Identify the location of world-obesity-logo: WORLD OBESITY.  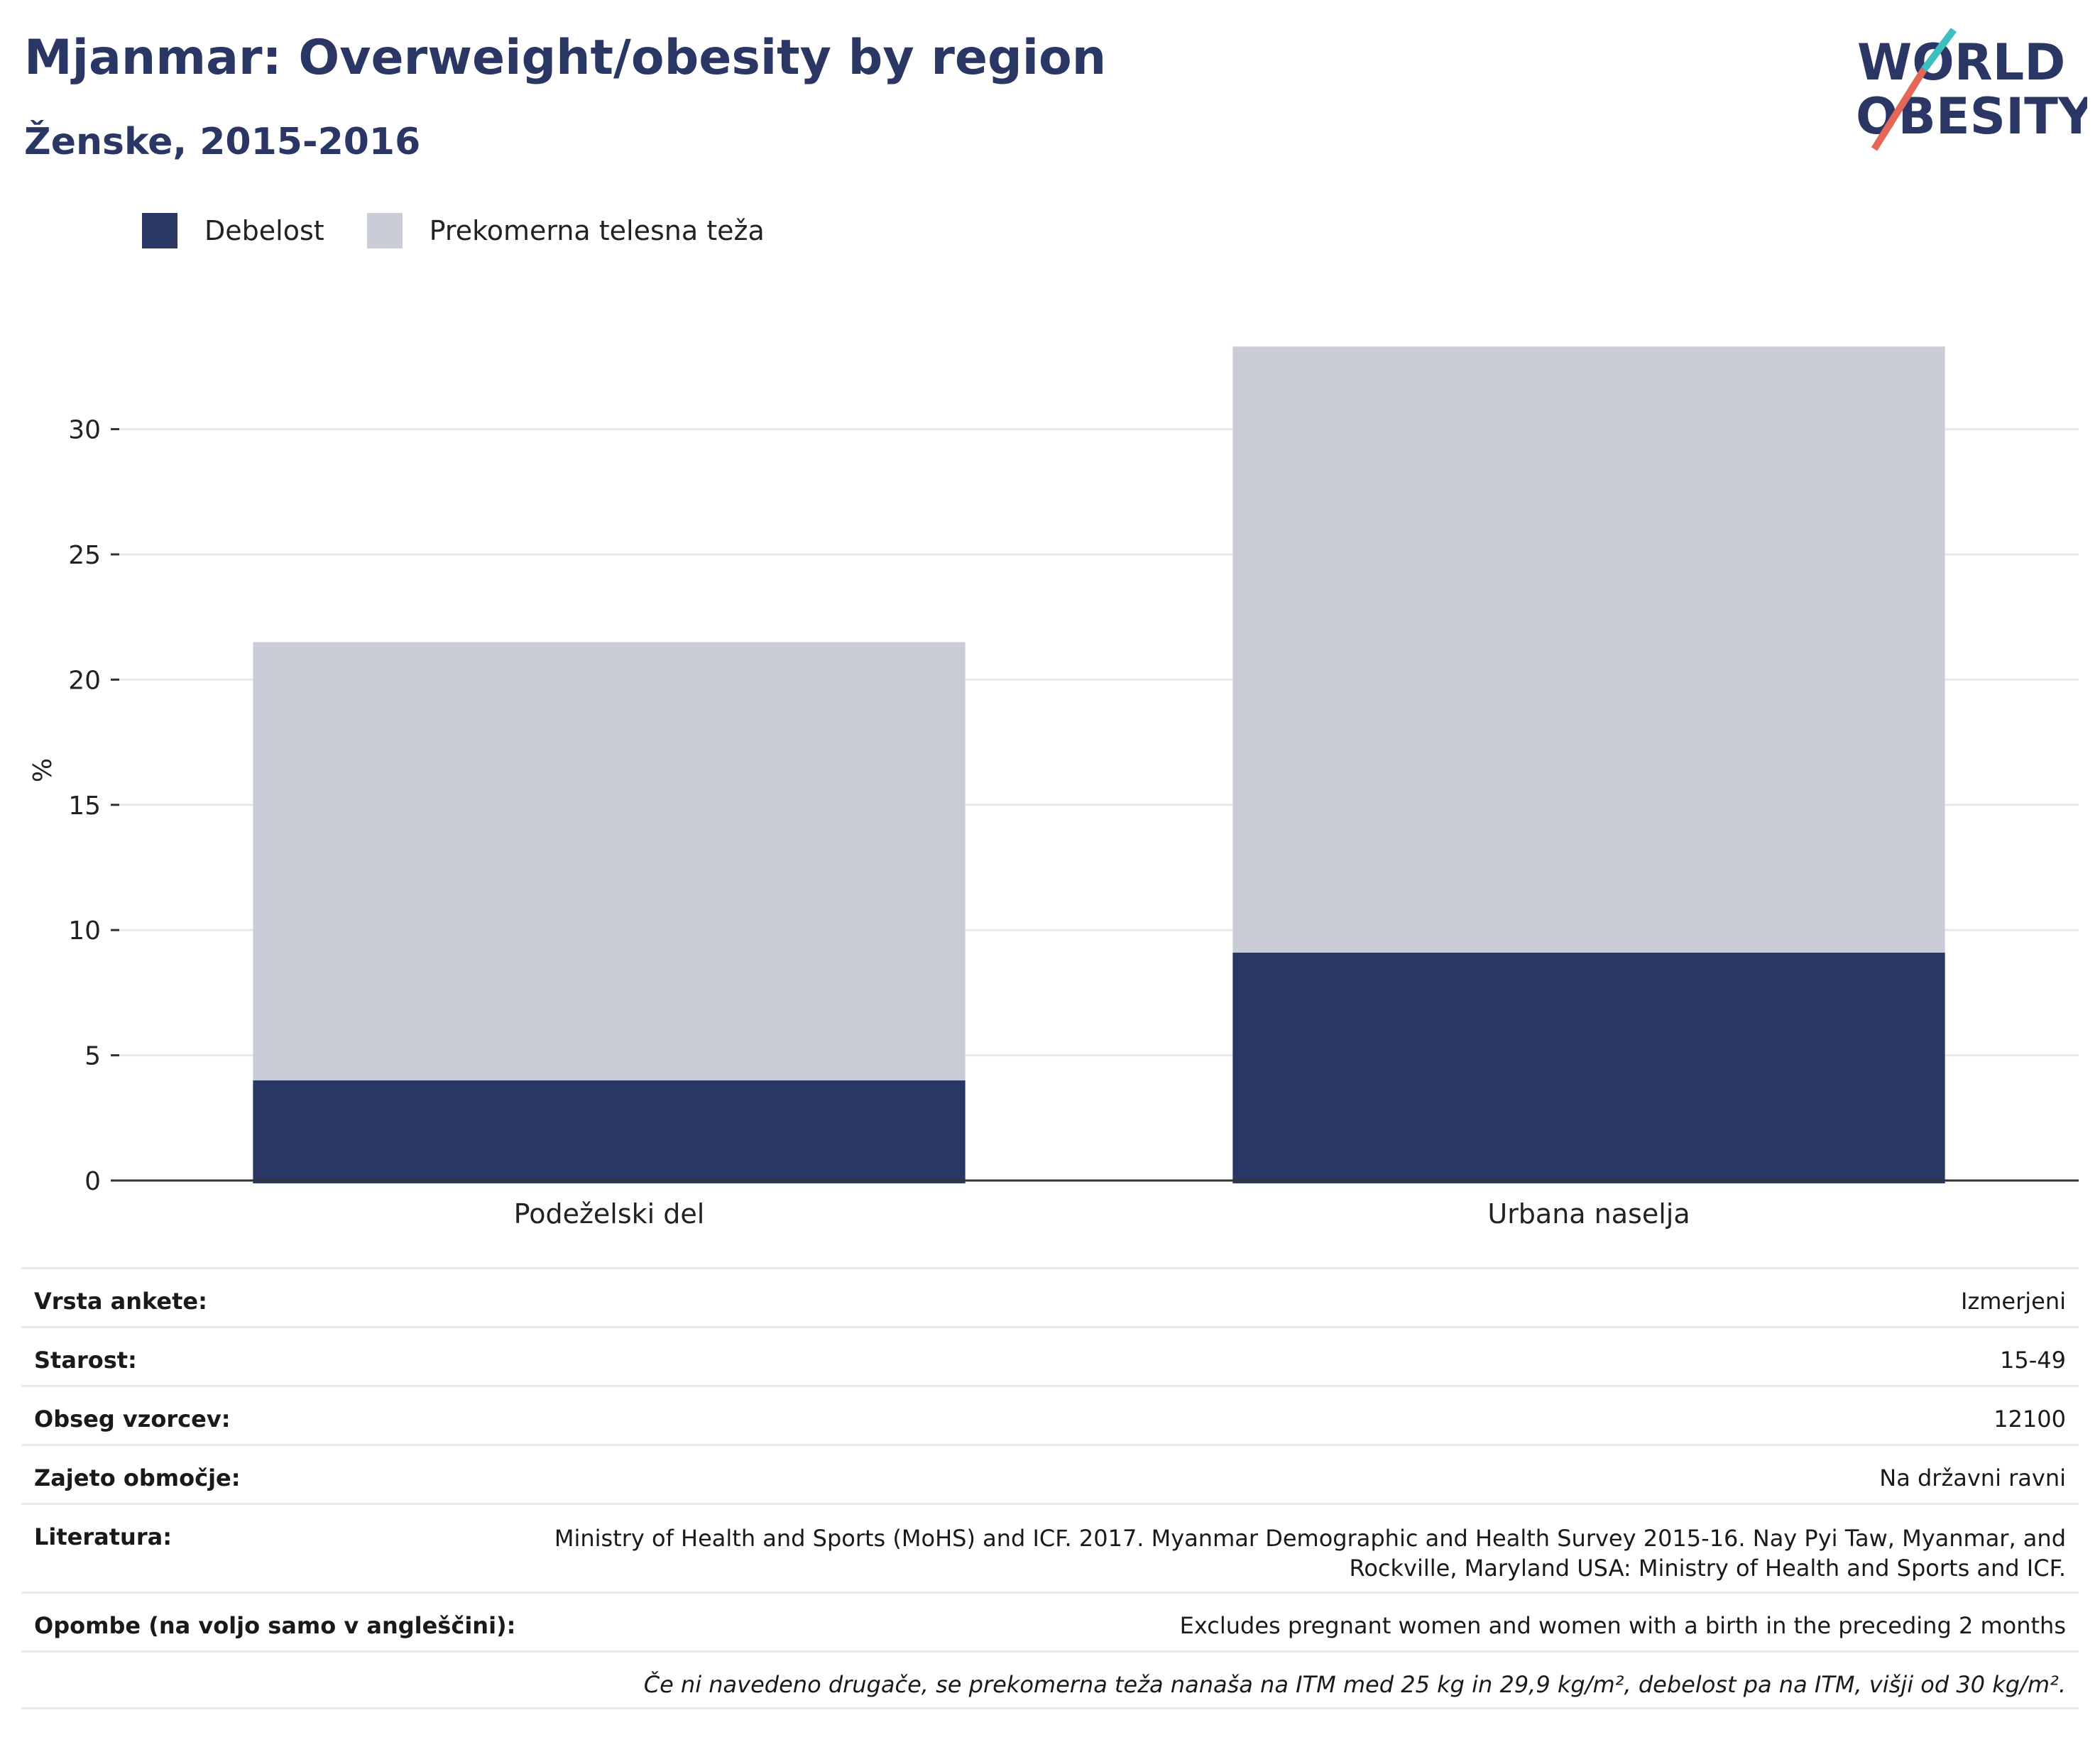
(1971, 89).